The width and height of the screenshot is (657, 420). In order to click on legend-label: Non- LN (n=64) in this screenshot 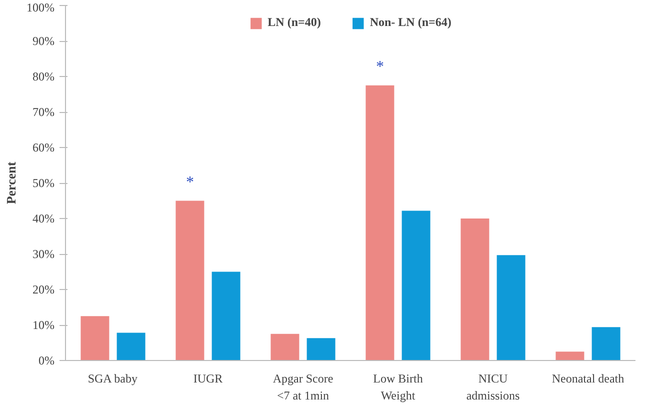, I will do `click(411, 22)`.